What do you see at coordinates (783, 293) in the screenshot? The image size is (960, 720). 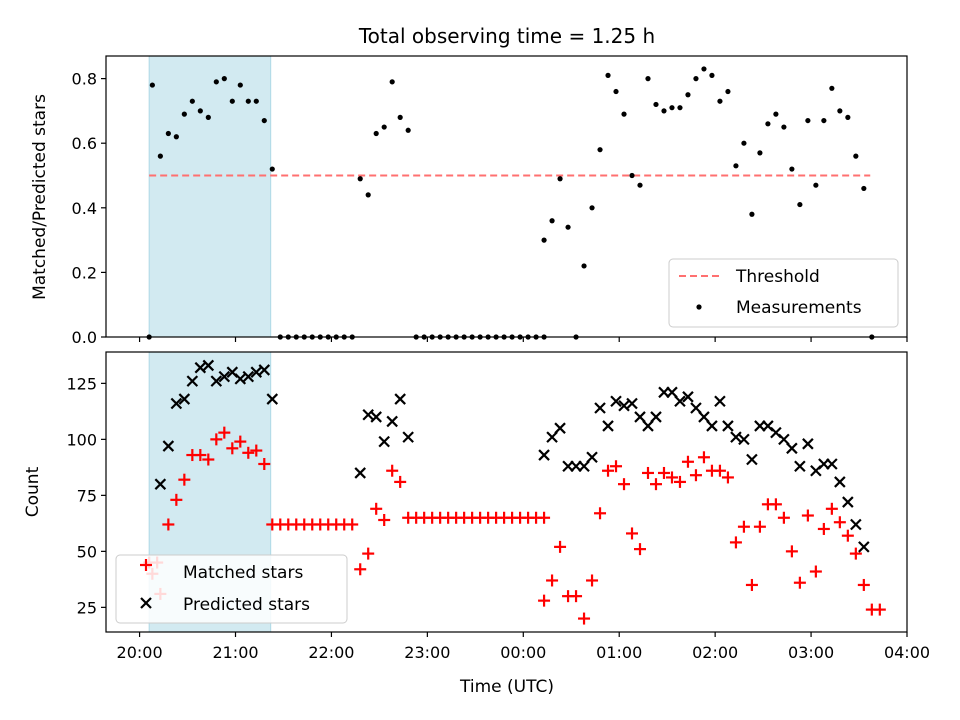 I see `top-legend-box` at bounding box center [783, 293].